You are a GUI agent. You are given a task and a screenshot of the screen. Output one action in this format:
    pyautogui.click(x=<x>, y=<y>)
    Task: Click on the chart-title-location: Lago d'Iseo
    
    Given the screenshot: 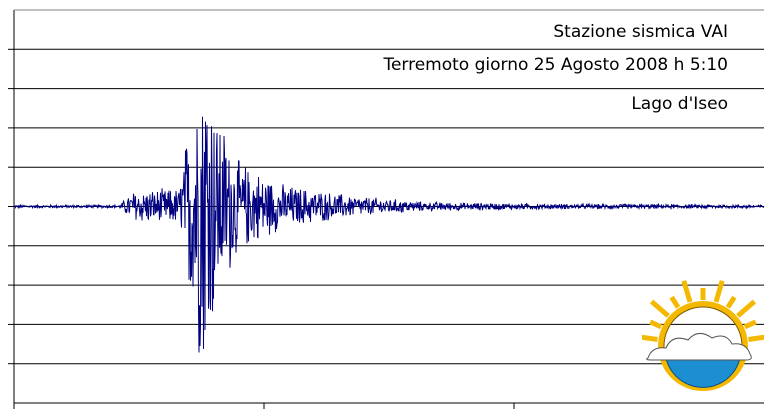 What is the action you would take?
    pyautogui.click(x=679, y=104)
    